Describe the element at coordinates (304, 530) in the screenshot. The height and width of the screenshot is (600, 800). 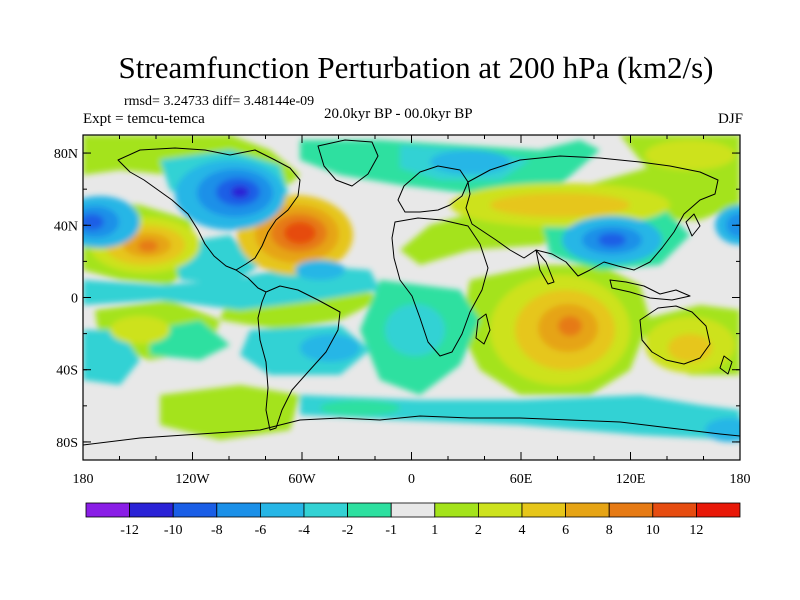
I see `colorbar-label: -4` at that location.